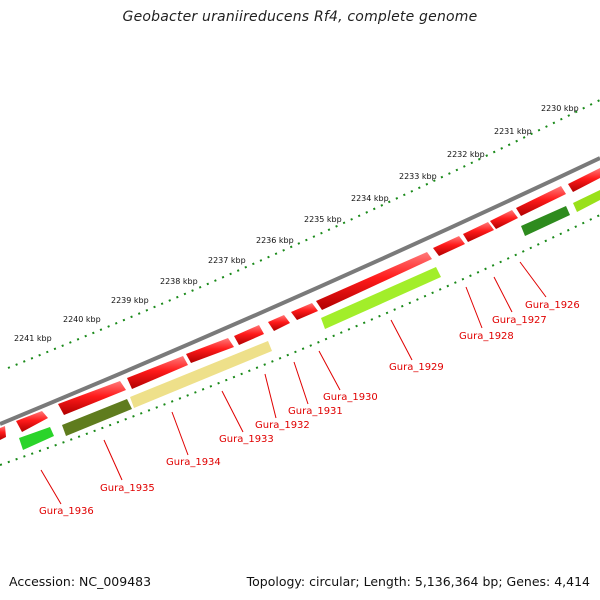  What do you see at coordinates (82, 319) in the screenshot?
I see `ruler-label: 2240 kbp` at bounding box center [82, 319].